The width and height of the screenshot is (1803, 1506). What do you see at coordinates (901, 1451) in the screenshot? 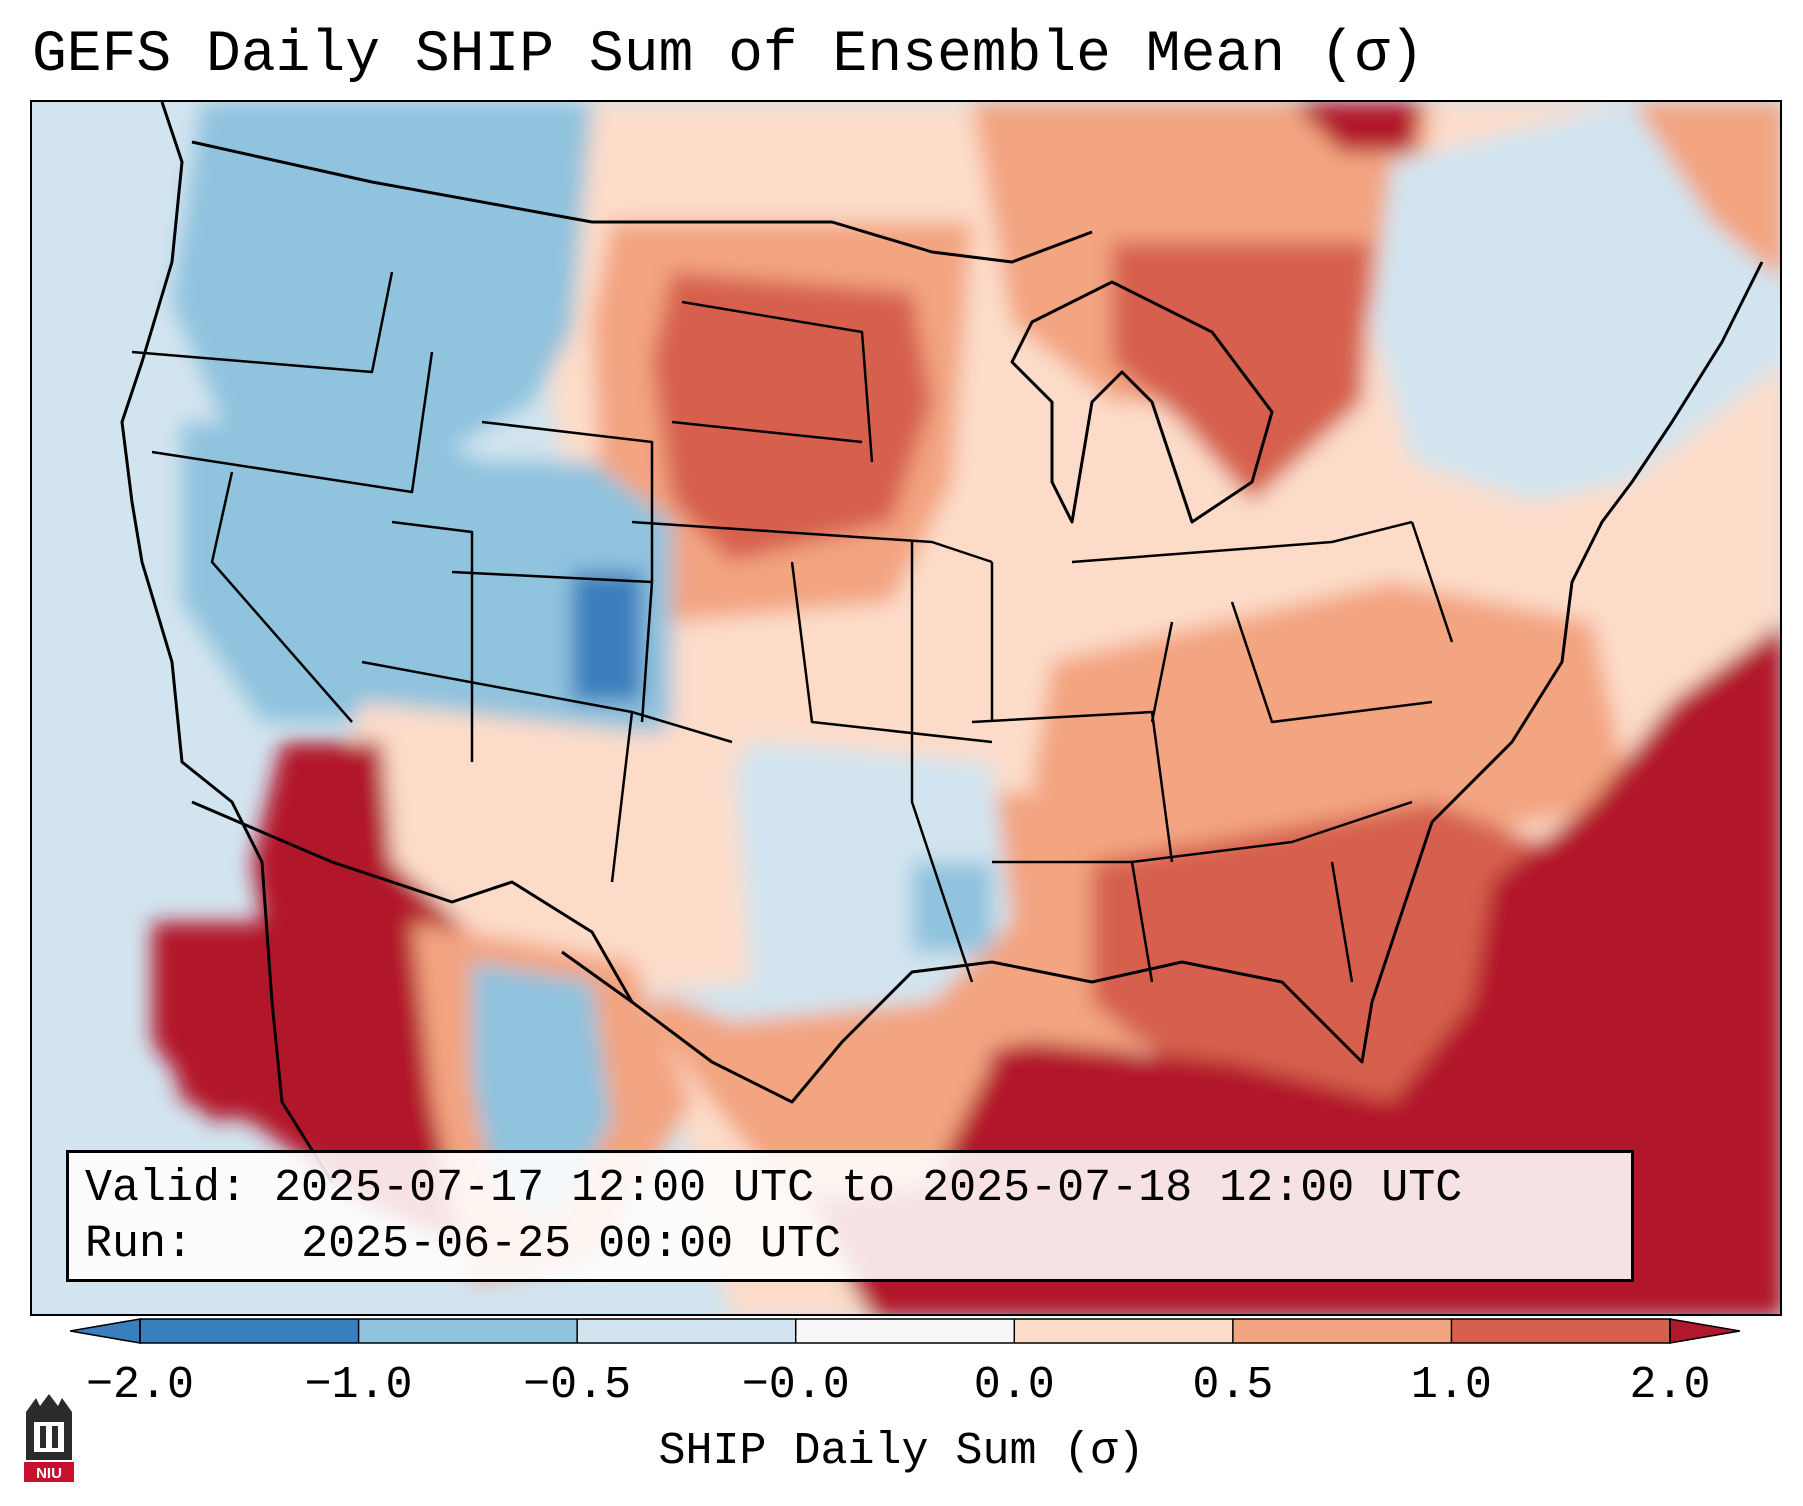
I see `colorbar-label: SHIP Daily Sum (σ)` at bounding box center [901, 1451].